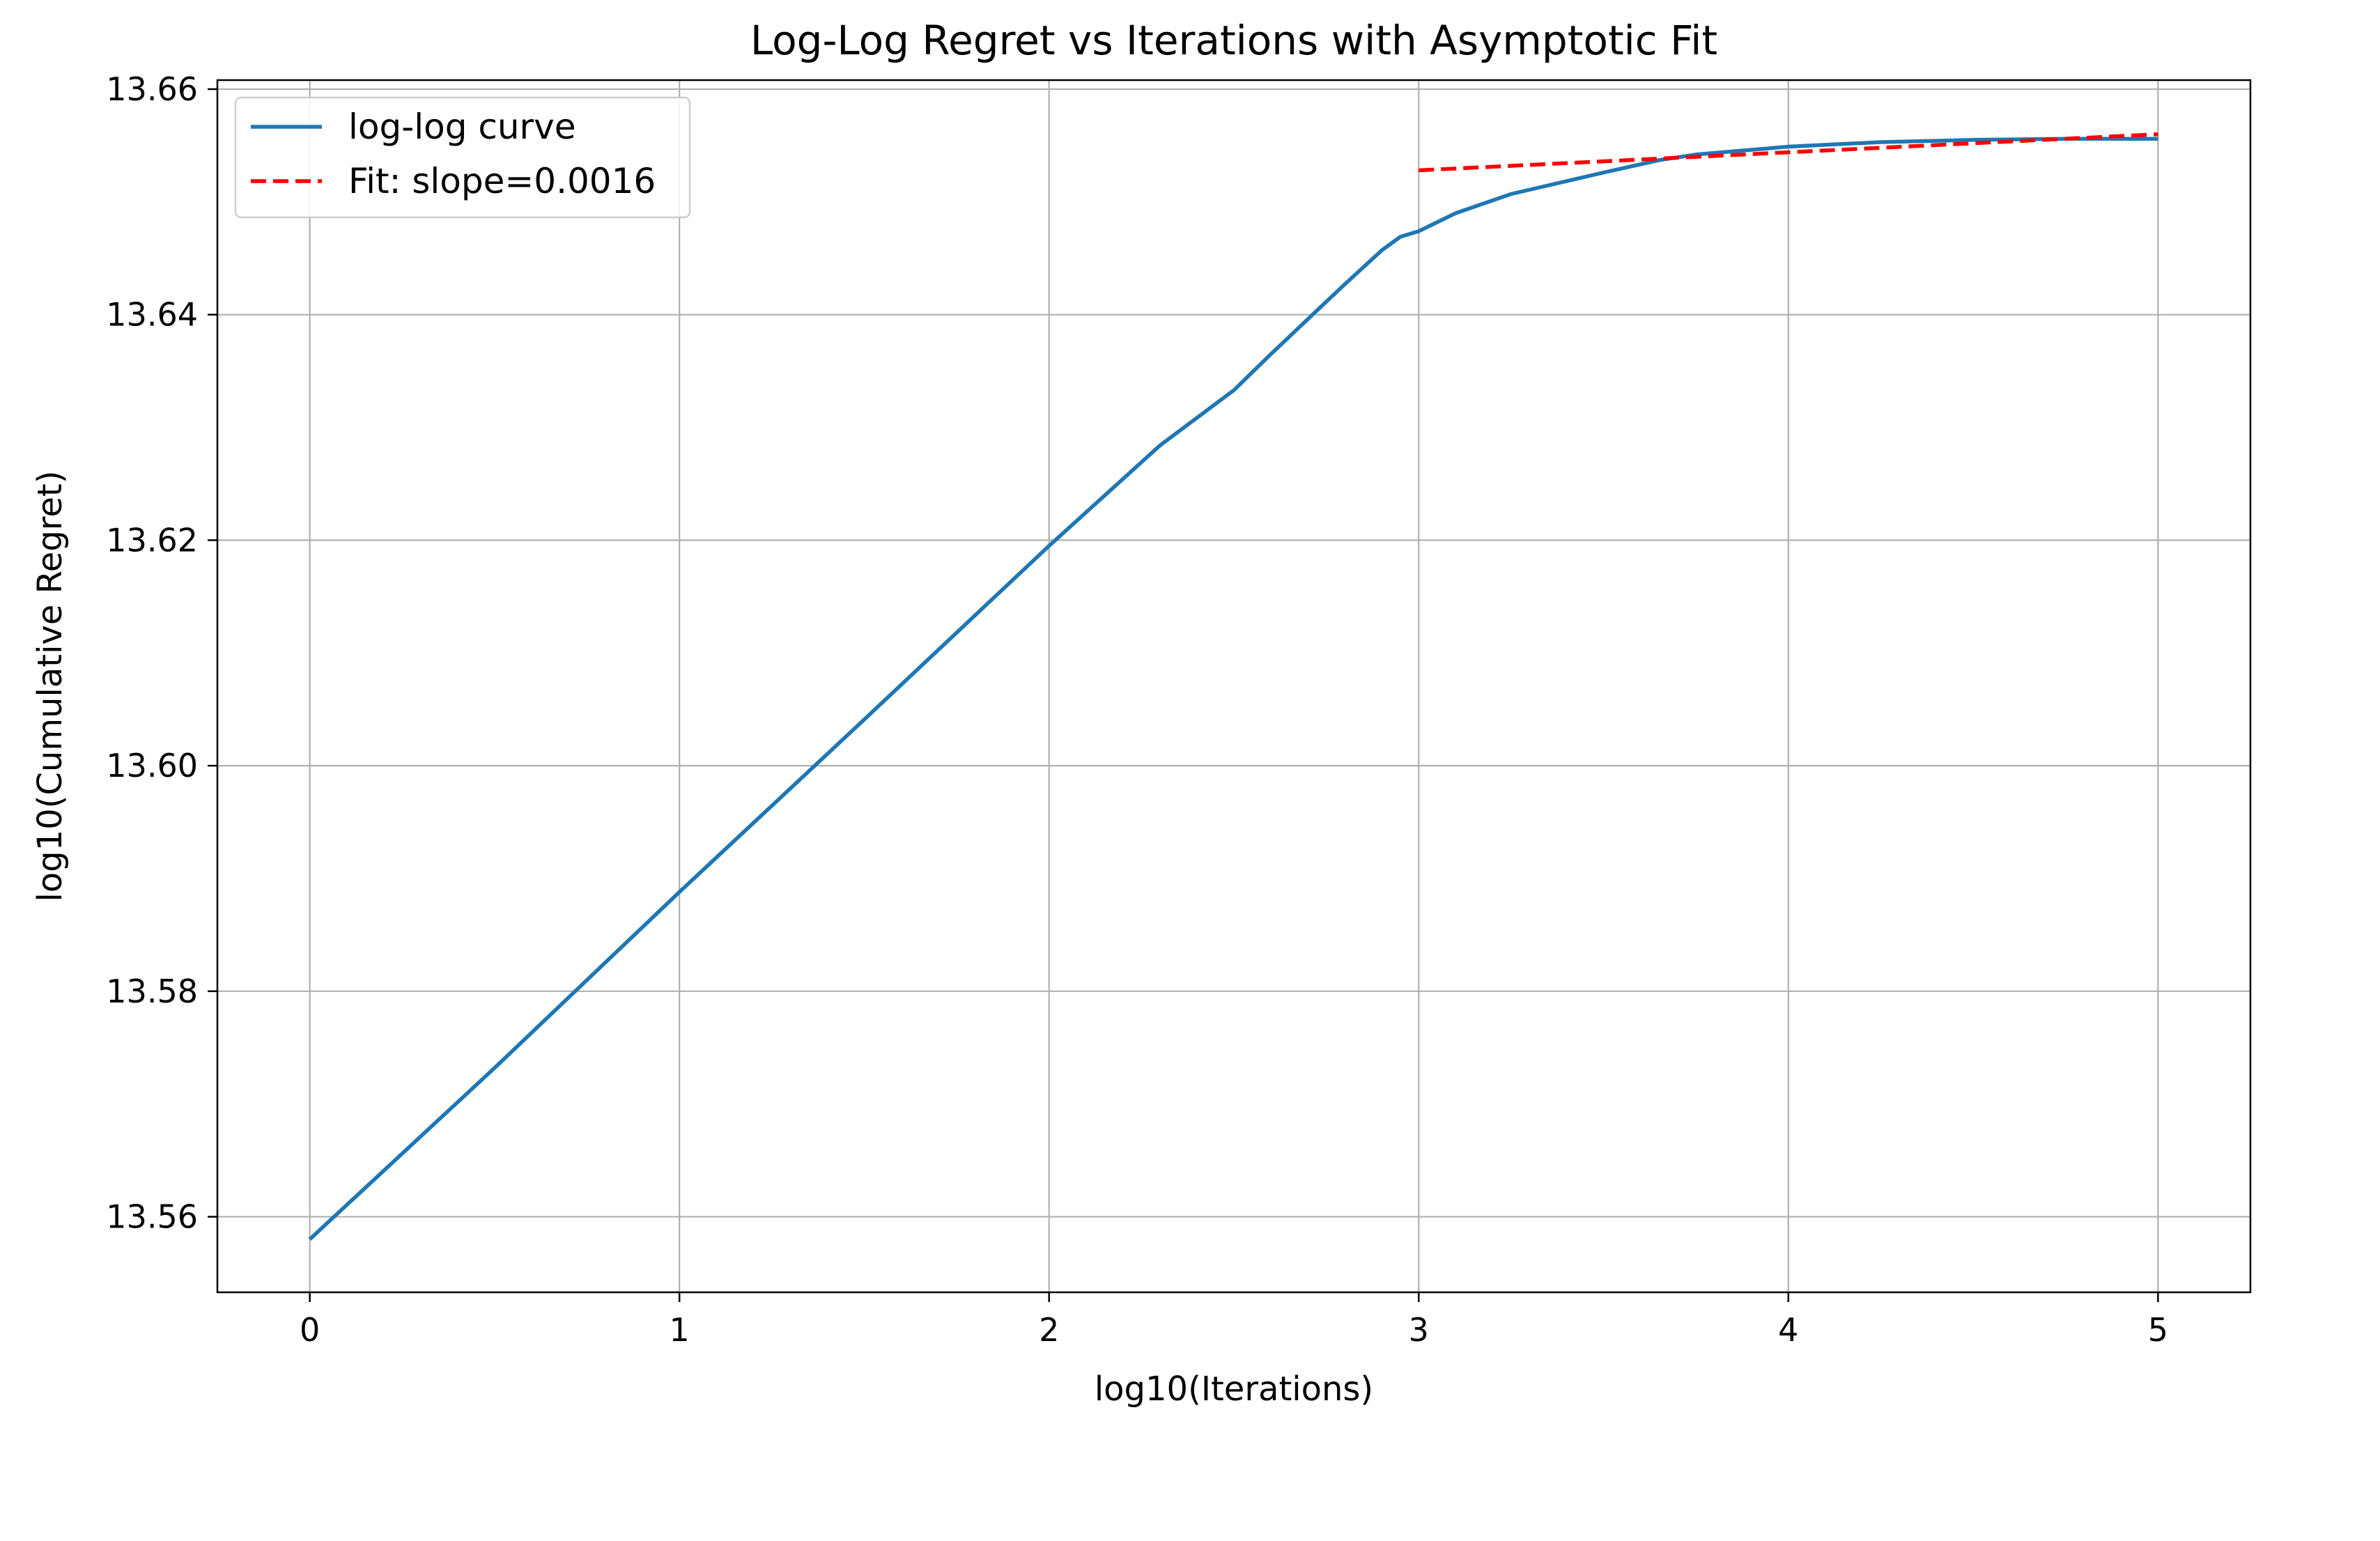 This screenshot has width=2380, height=1541. Describe the element at coordinates (461, 127) in the screenshot. I see `legend-label-curve: log-log curve` at that location.